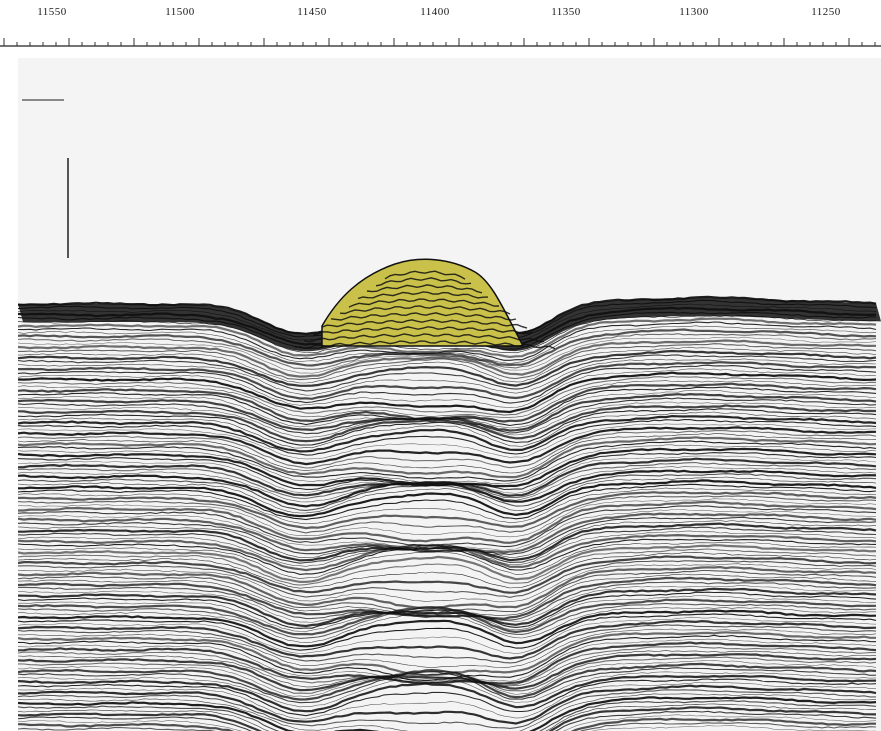 The width and height of the screenshot is (881, 731). I want to click on mound-reflectors, so click(425, 310).